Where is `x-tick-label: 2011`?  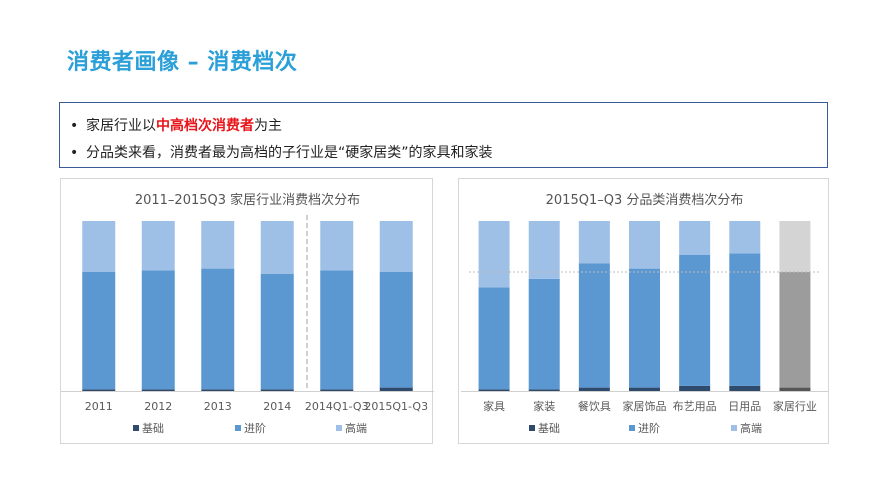
x-tick-label: 2011 is located at coordinates (99, 406).